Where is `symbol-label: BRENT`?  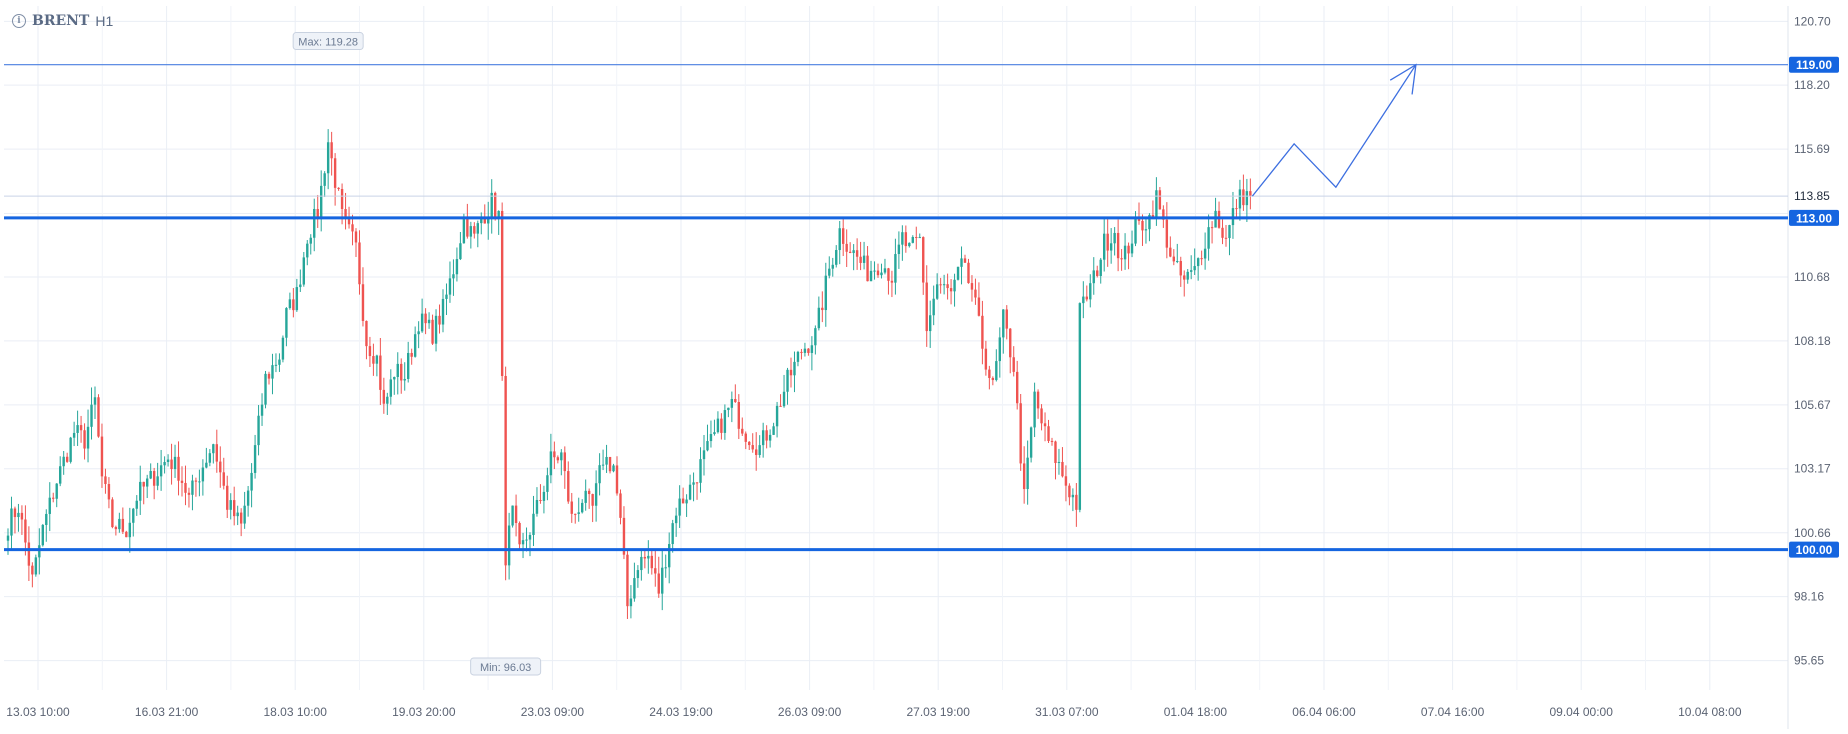
symbol-label: BRENT is located at coordinates (61, 21).